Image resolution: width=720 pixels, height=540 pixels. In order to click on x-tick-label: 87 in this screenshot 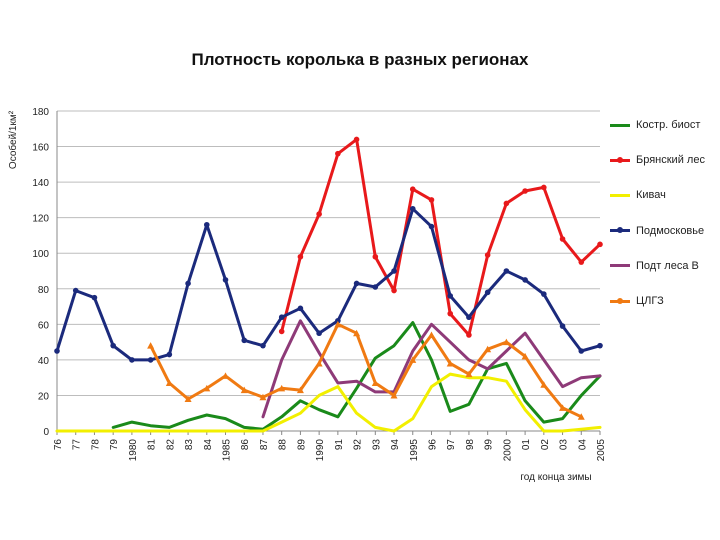, I will do `click(264, 445)`.